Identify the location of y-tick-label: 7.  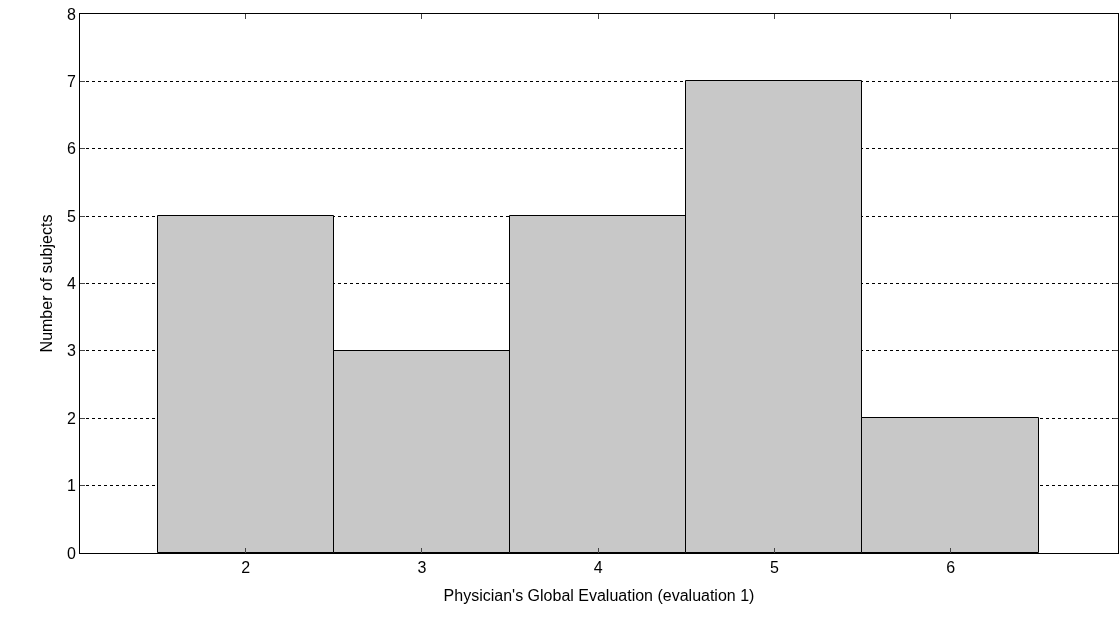
(71, 81).